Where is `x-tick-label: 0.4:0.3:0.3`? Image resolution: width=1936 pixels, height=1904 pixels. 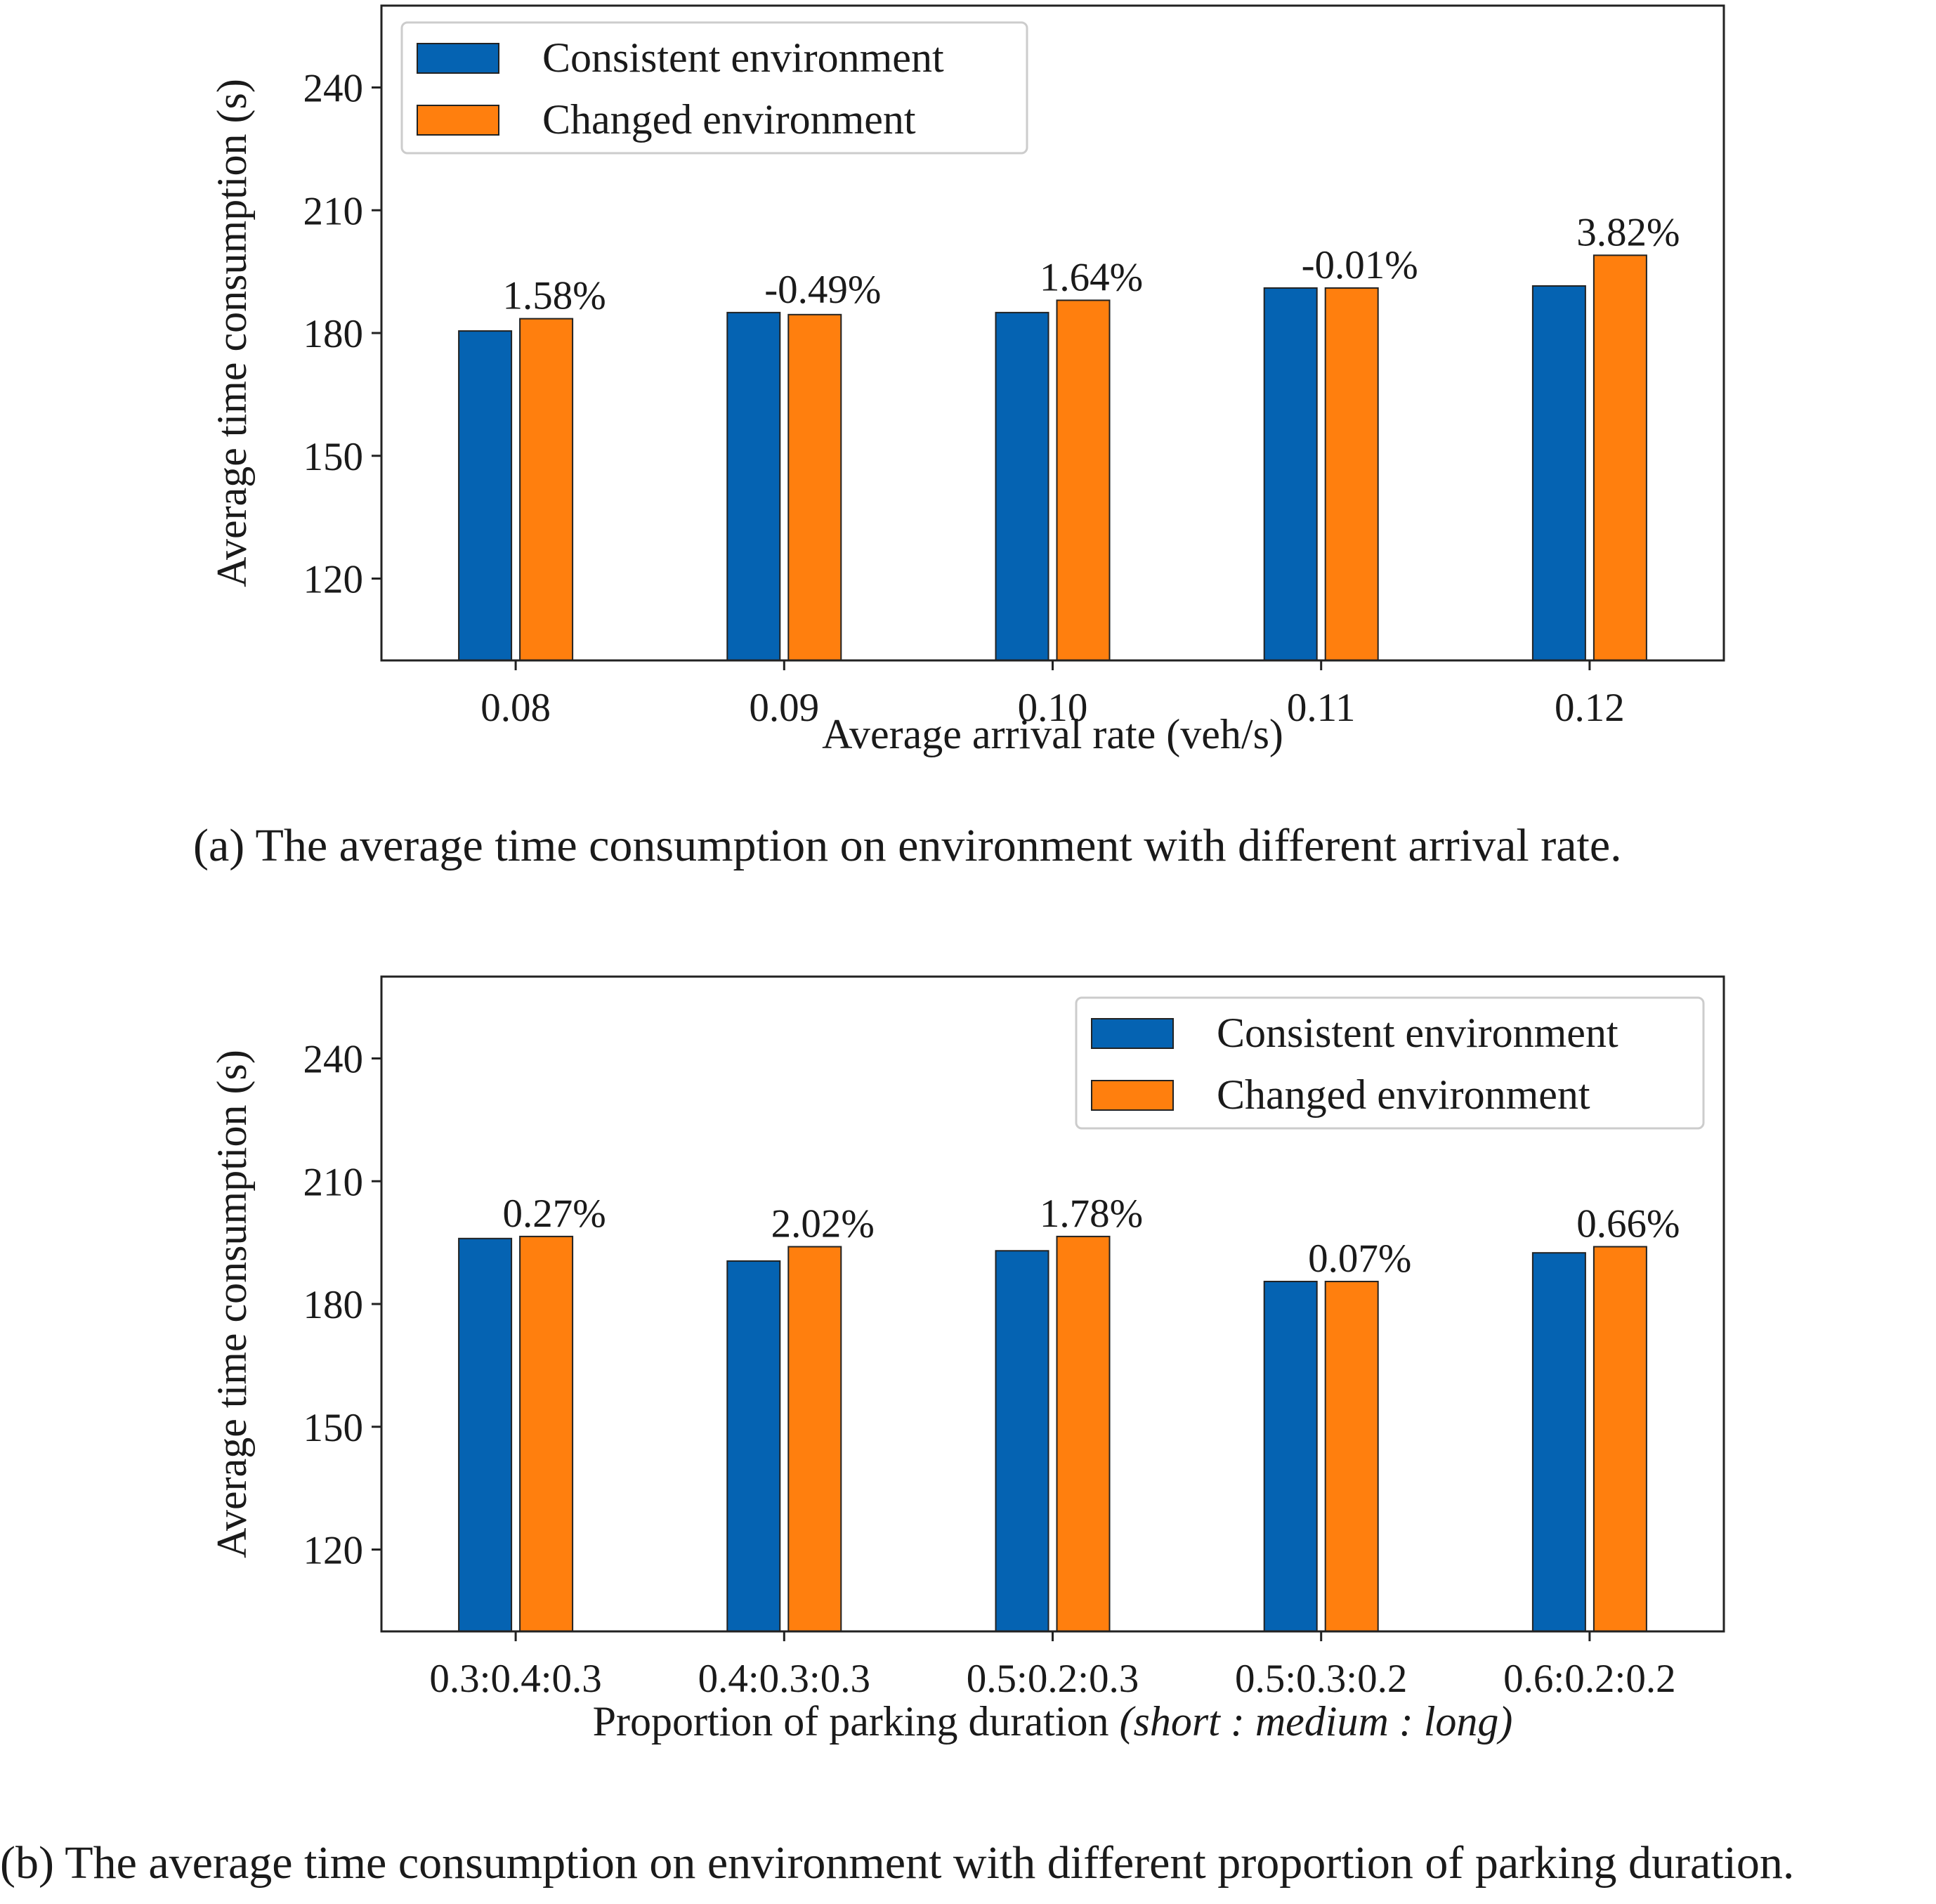 x-tick-label: 0.4:0.3:0.3 is located at coordinates (784, 1679).